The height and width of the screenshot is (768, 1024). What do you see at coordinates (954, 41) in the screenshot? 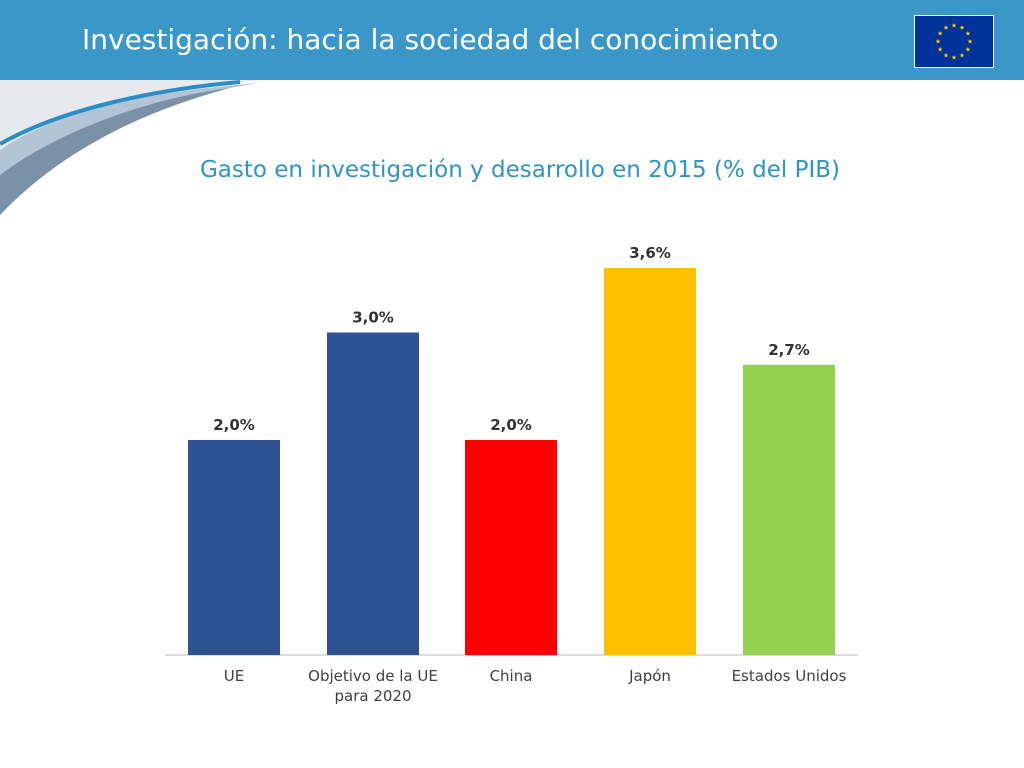
I see `eu-flag-icon` at bounding box center [954, 41].